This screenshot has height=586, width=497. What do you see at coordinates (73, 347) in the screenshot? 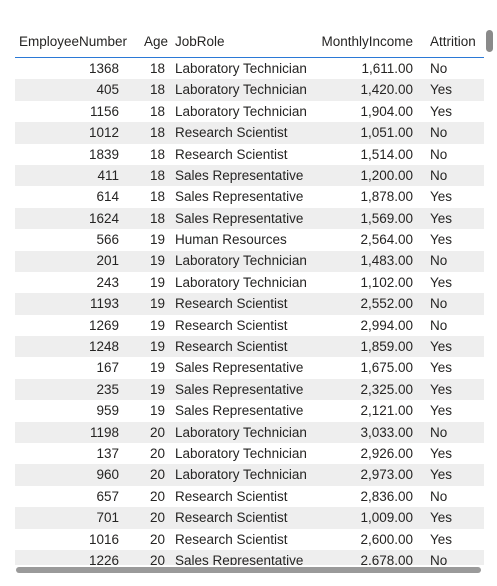
I see `cell-employee-number: 1248` at bounding box center [73, 347].